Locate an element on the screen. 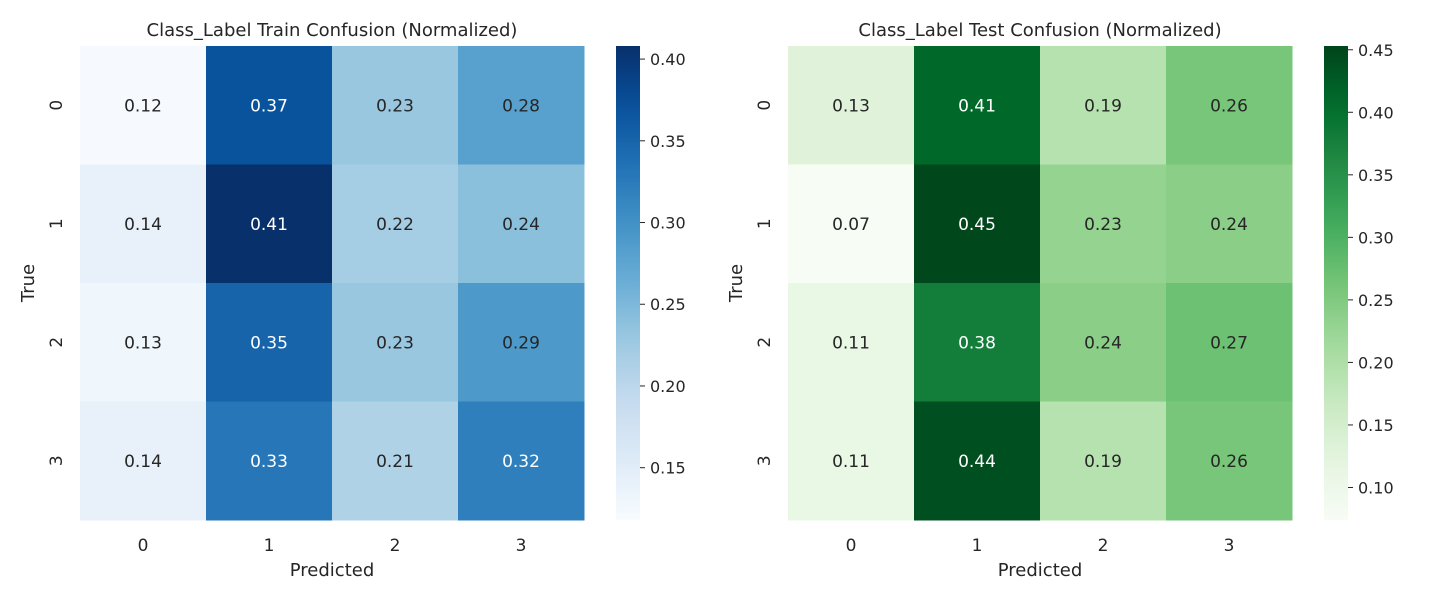 The image size is (1440, 600). train-y-tick-3: 3 is located at coordinates (57, 460).